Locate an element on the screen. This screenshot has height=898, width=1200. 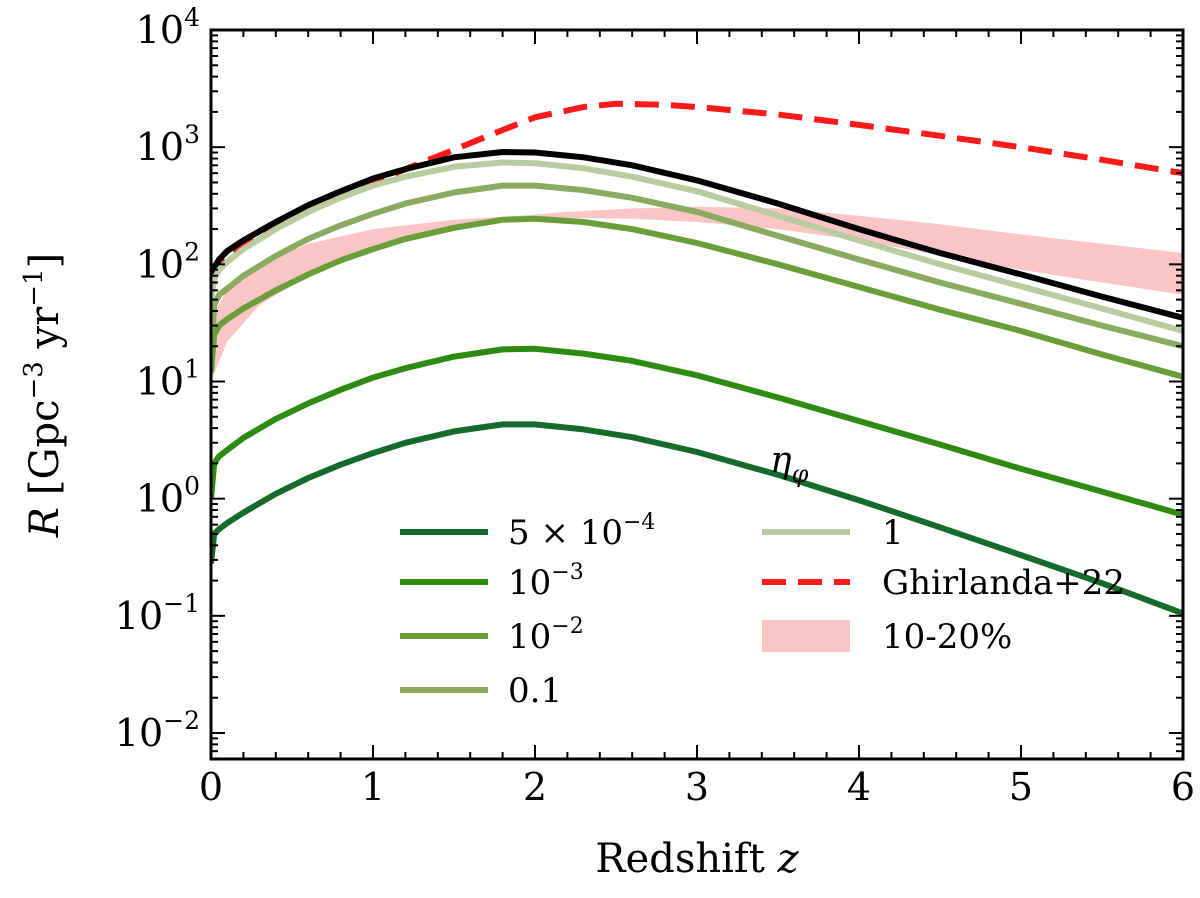
y-tick-exponent: 2 is located at coordinates (192, 251).